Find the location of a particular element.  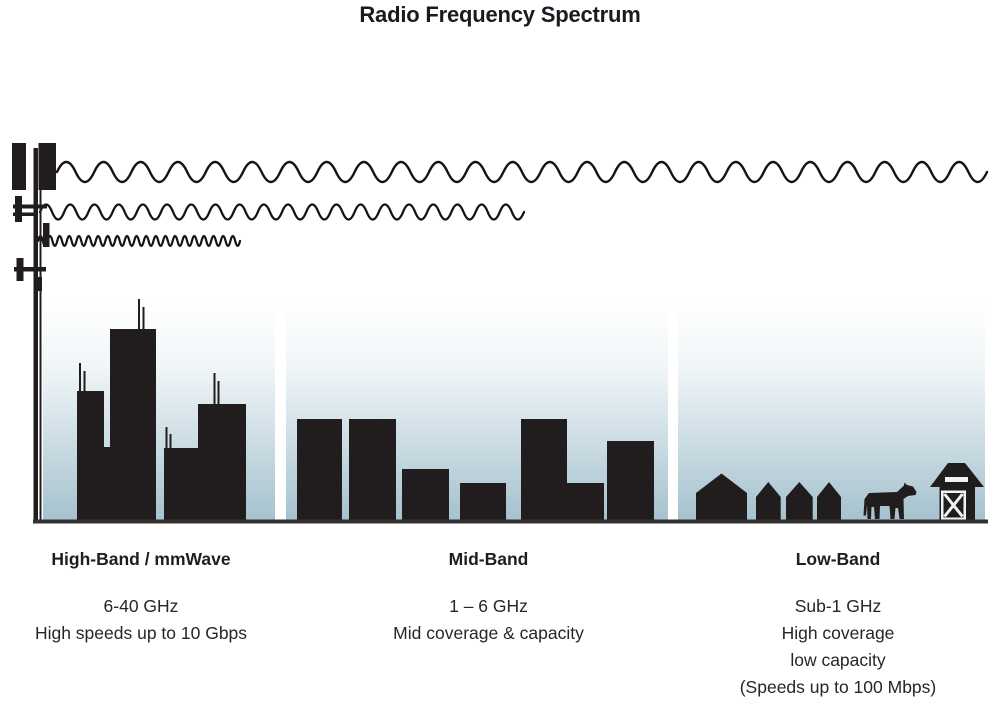

city-skyline-icon is located at coordinates (161, 409).